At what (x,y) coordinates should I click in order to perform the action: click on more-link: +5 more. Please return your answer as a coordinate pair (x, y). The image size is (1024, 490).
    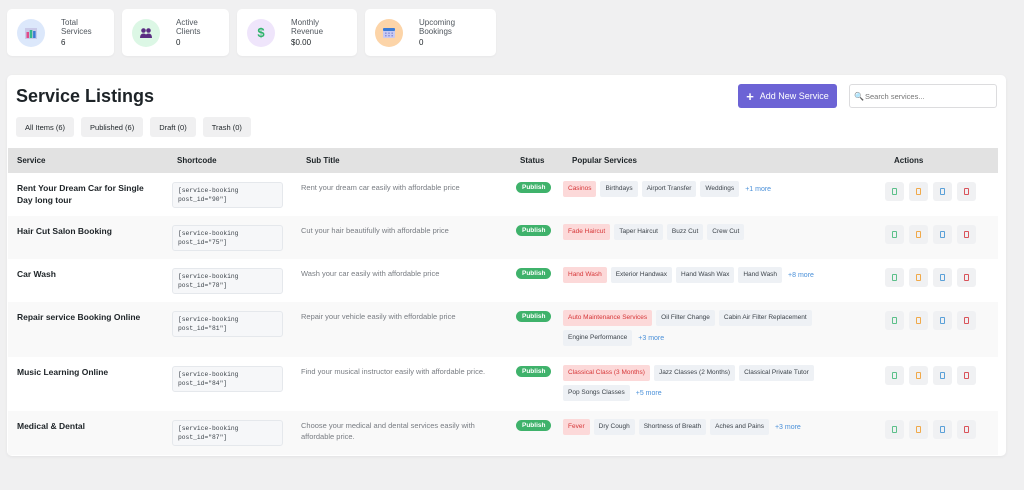
    Looking at the image, I should click on (648, 393).